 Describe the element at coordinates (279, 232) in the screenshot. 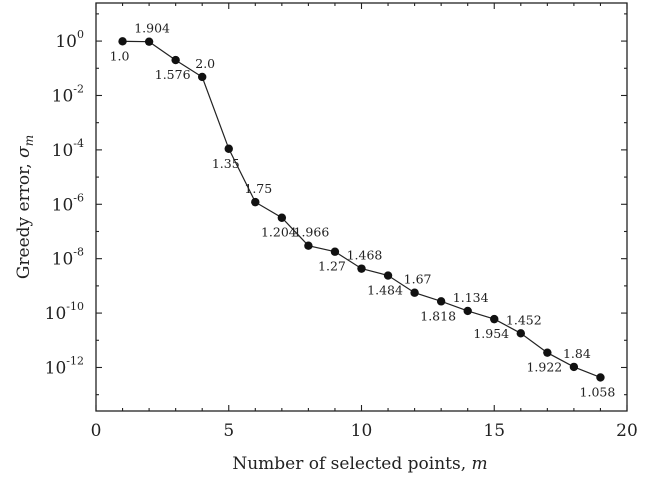

I see `data-label: 1.204` at that location.